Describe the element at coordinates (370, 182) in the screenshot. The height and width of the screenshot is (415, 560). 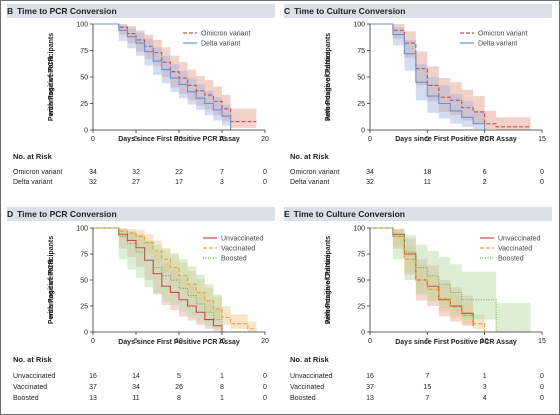
I see `panel-c-risk-value: 32` at that location.